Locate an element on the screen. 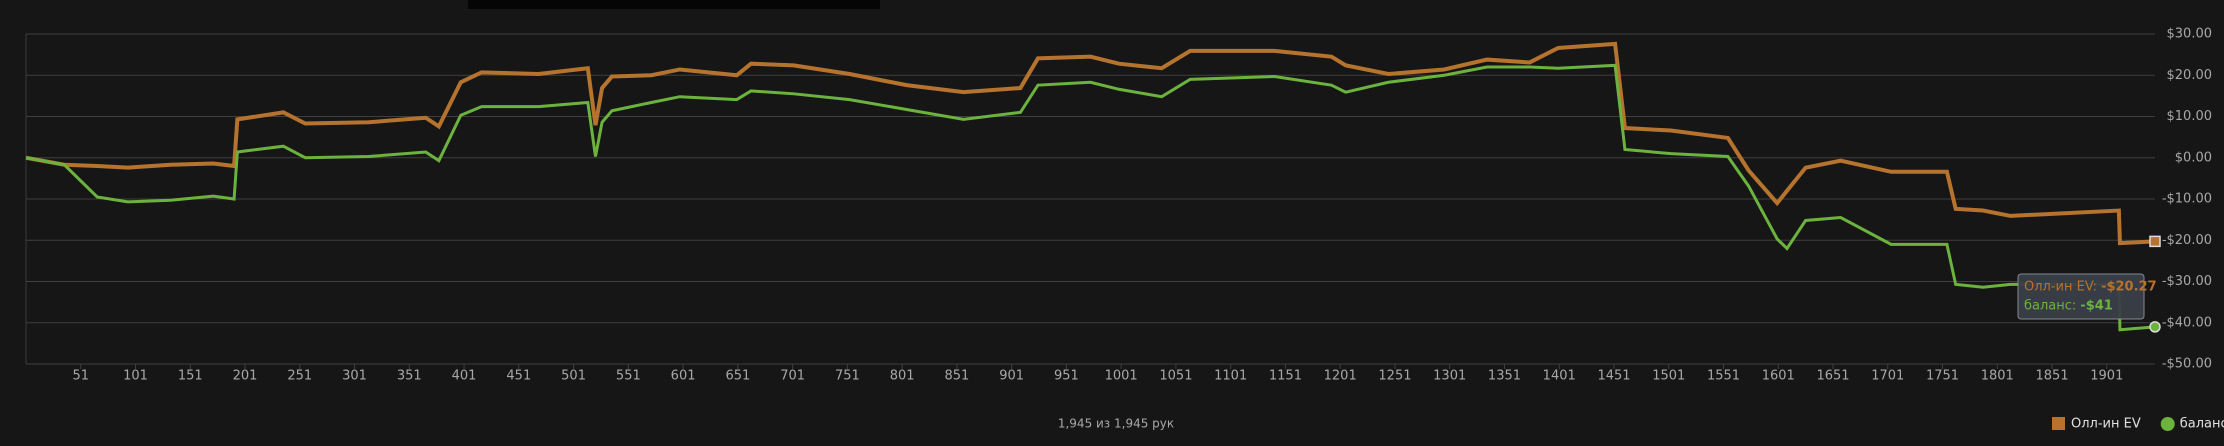  x-tick-label: 1701 is located at coordinates (1887, 376).